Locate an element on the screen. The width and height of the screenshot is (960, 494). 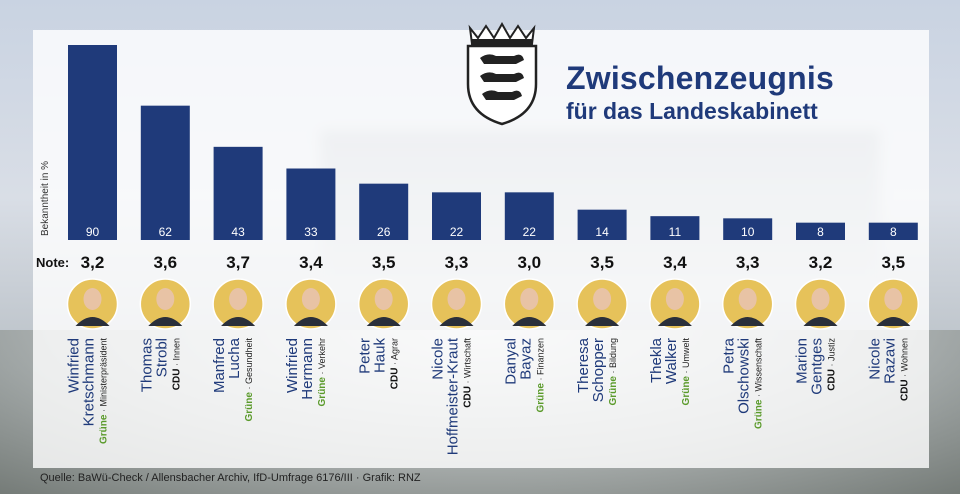
grade-label: 3,7 is located at coordinates (238, 262).